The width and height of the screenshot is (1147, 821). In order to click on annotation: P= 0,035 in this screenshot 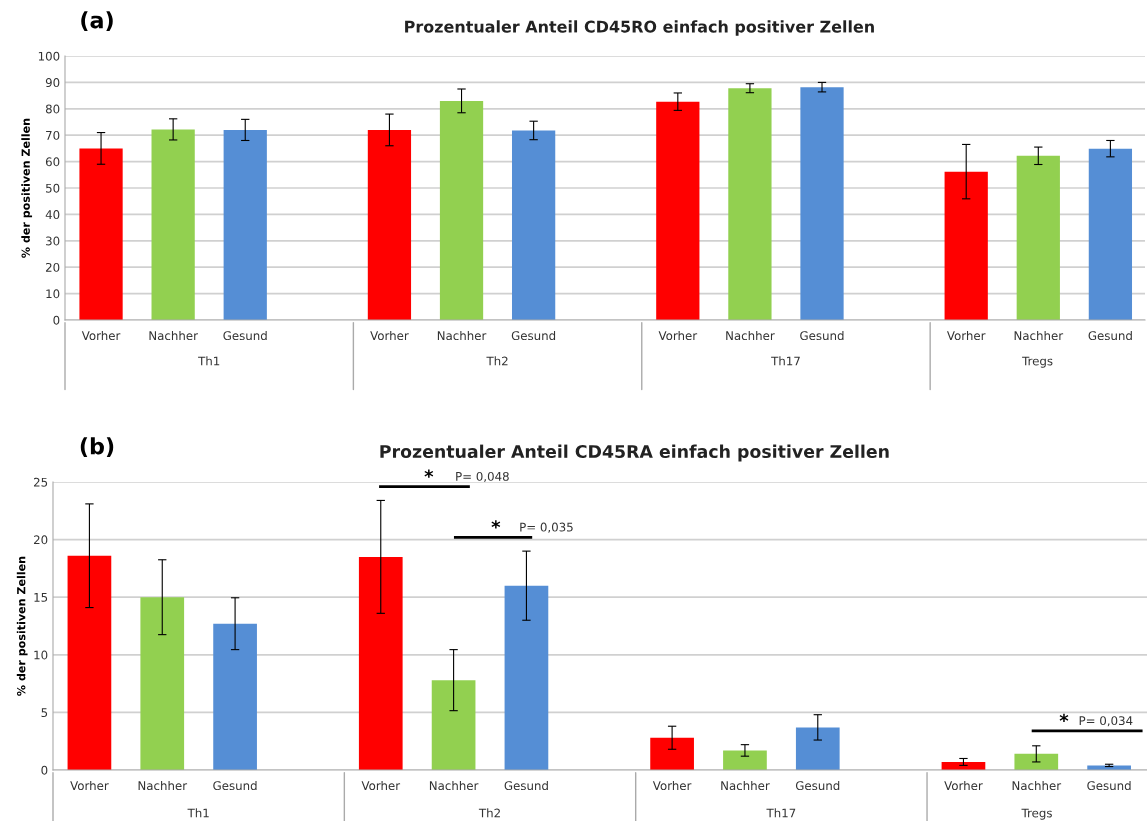, I will do `click(546, 527)`.